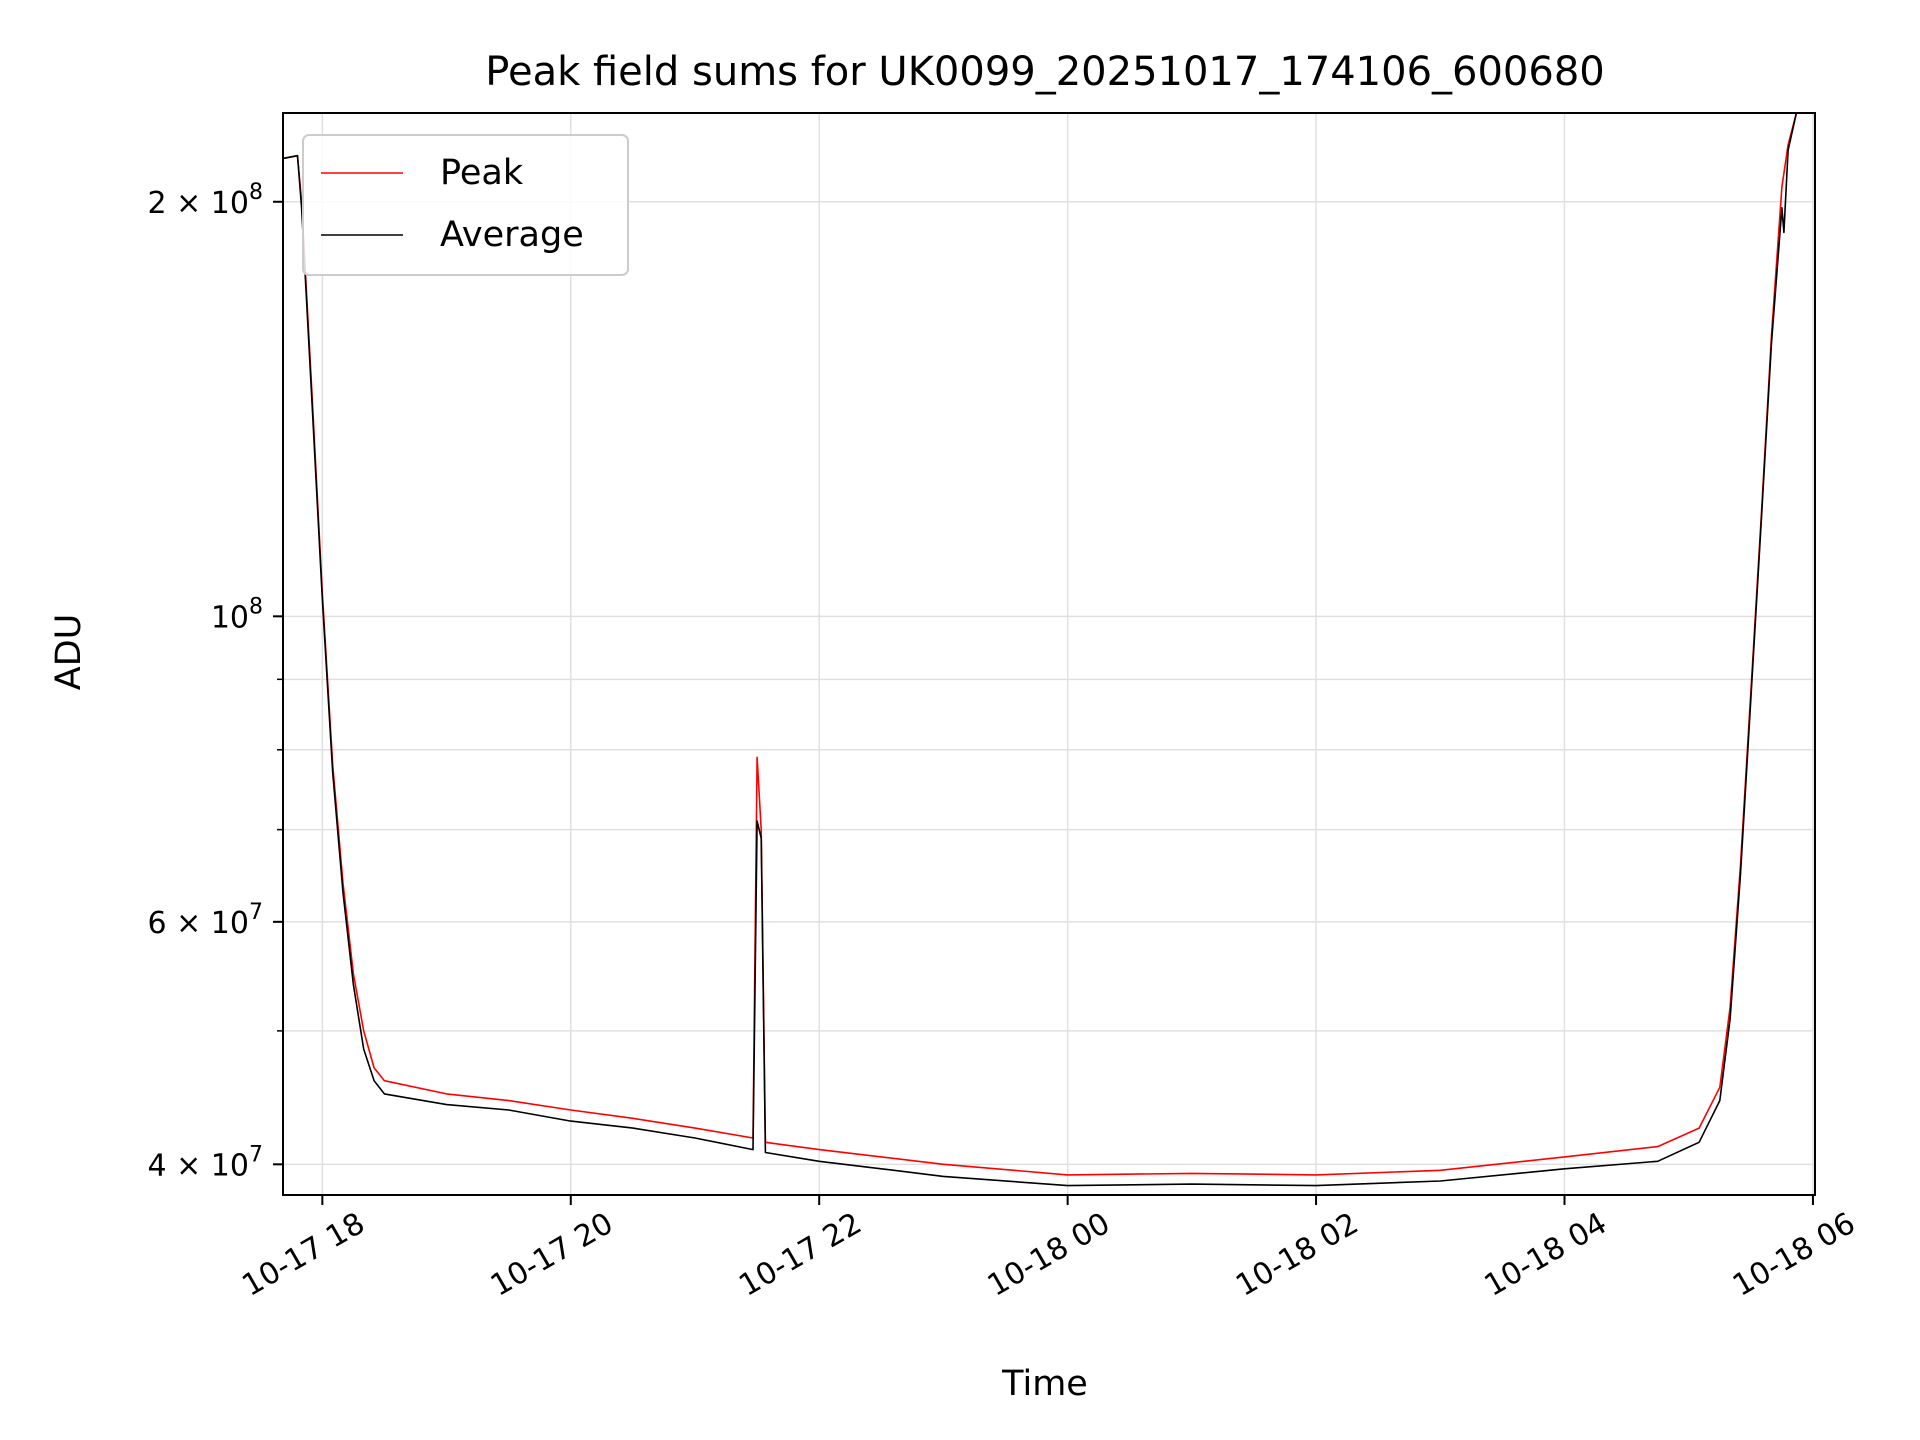 This screenshot has width=1920, height=1440. What do you see at coordinates (1044, 1384) in the screenshot?
I see `x-axis-label: Time` at bounding box center [1044, 1384].